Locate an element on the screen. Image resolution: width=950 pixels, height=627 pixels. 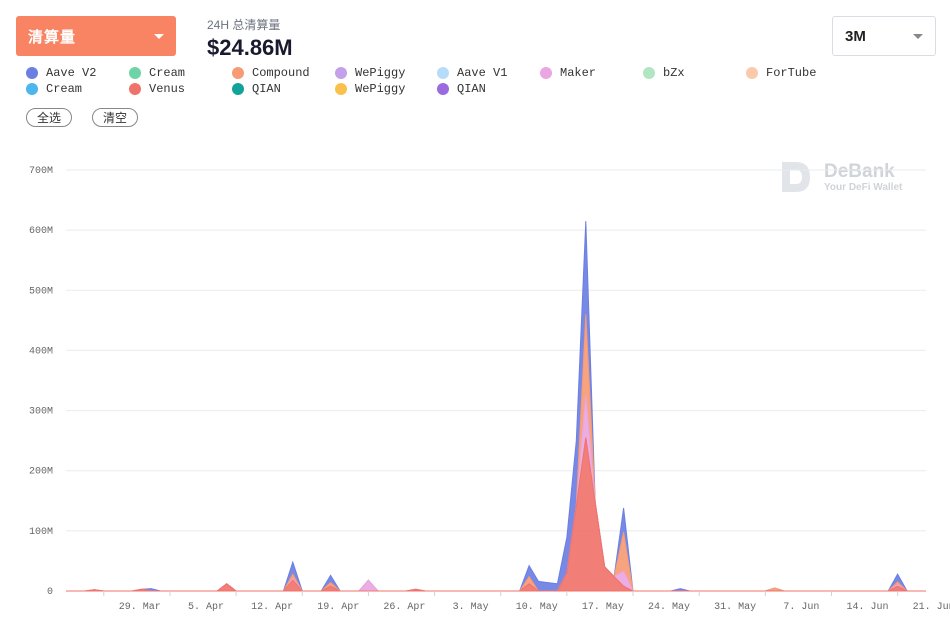
y-tick-label: 0 is located at coordinates (50, 592).